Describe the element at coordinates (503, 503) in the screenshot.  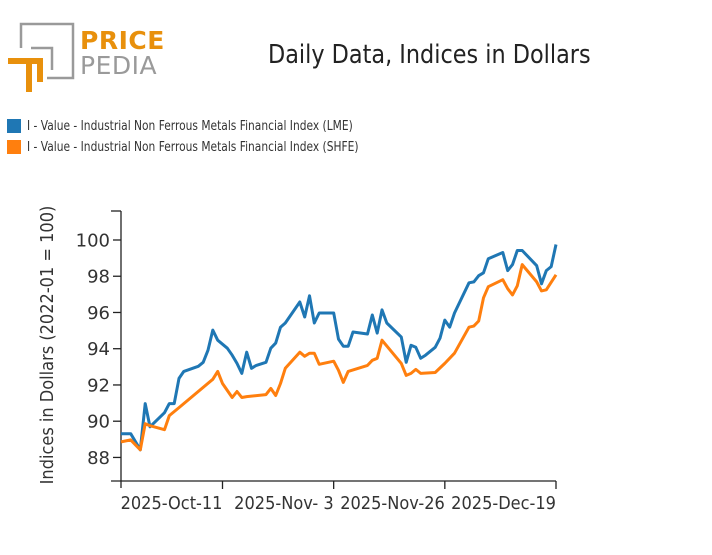
I see `x-tick-label: 2025-Dec-19` at that location.